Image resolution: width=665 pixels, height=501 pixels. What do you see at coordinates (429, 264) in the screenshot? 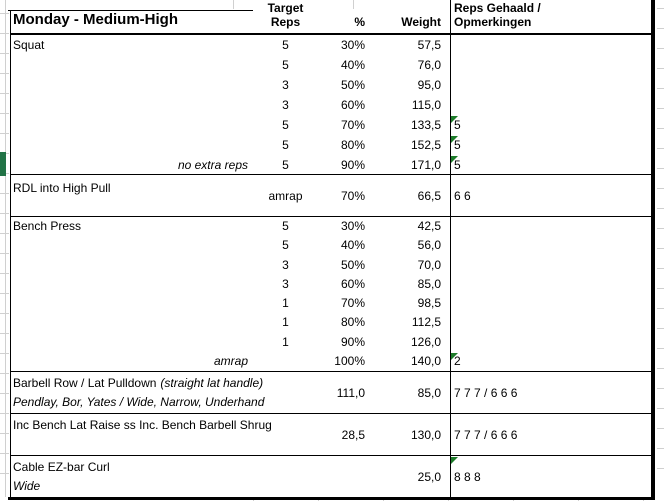
I see `weight-cell: 70,0` at bounding box center [429, 264].